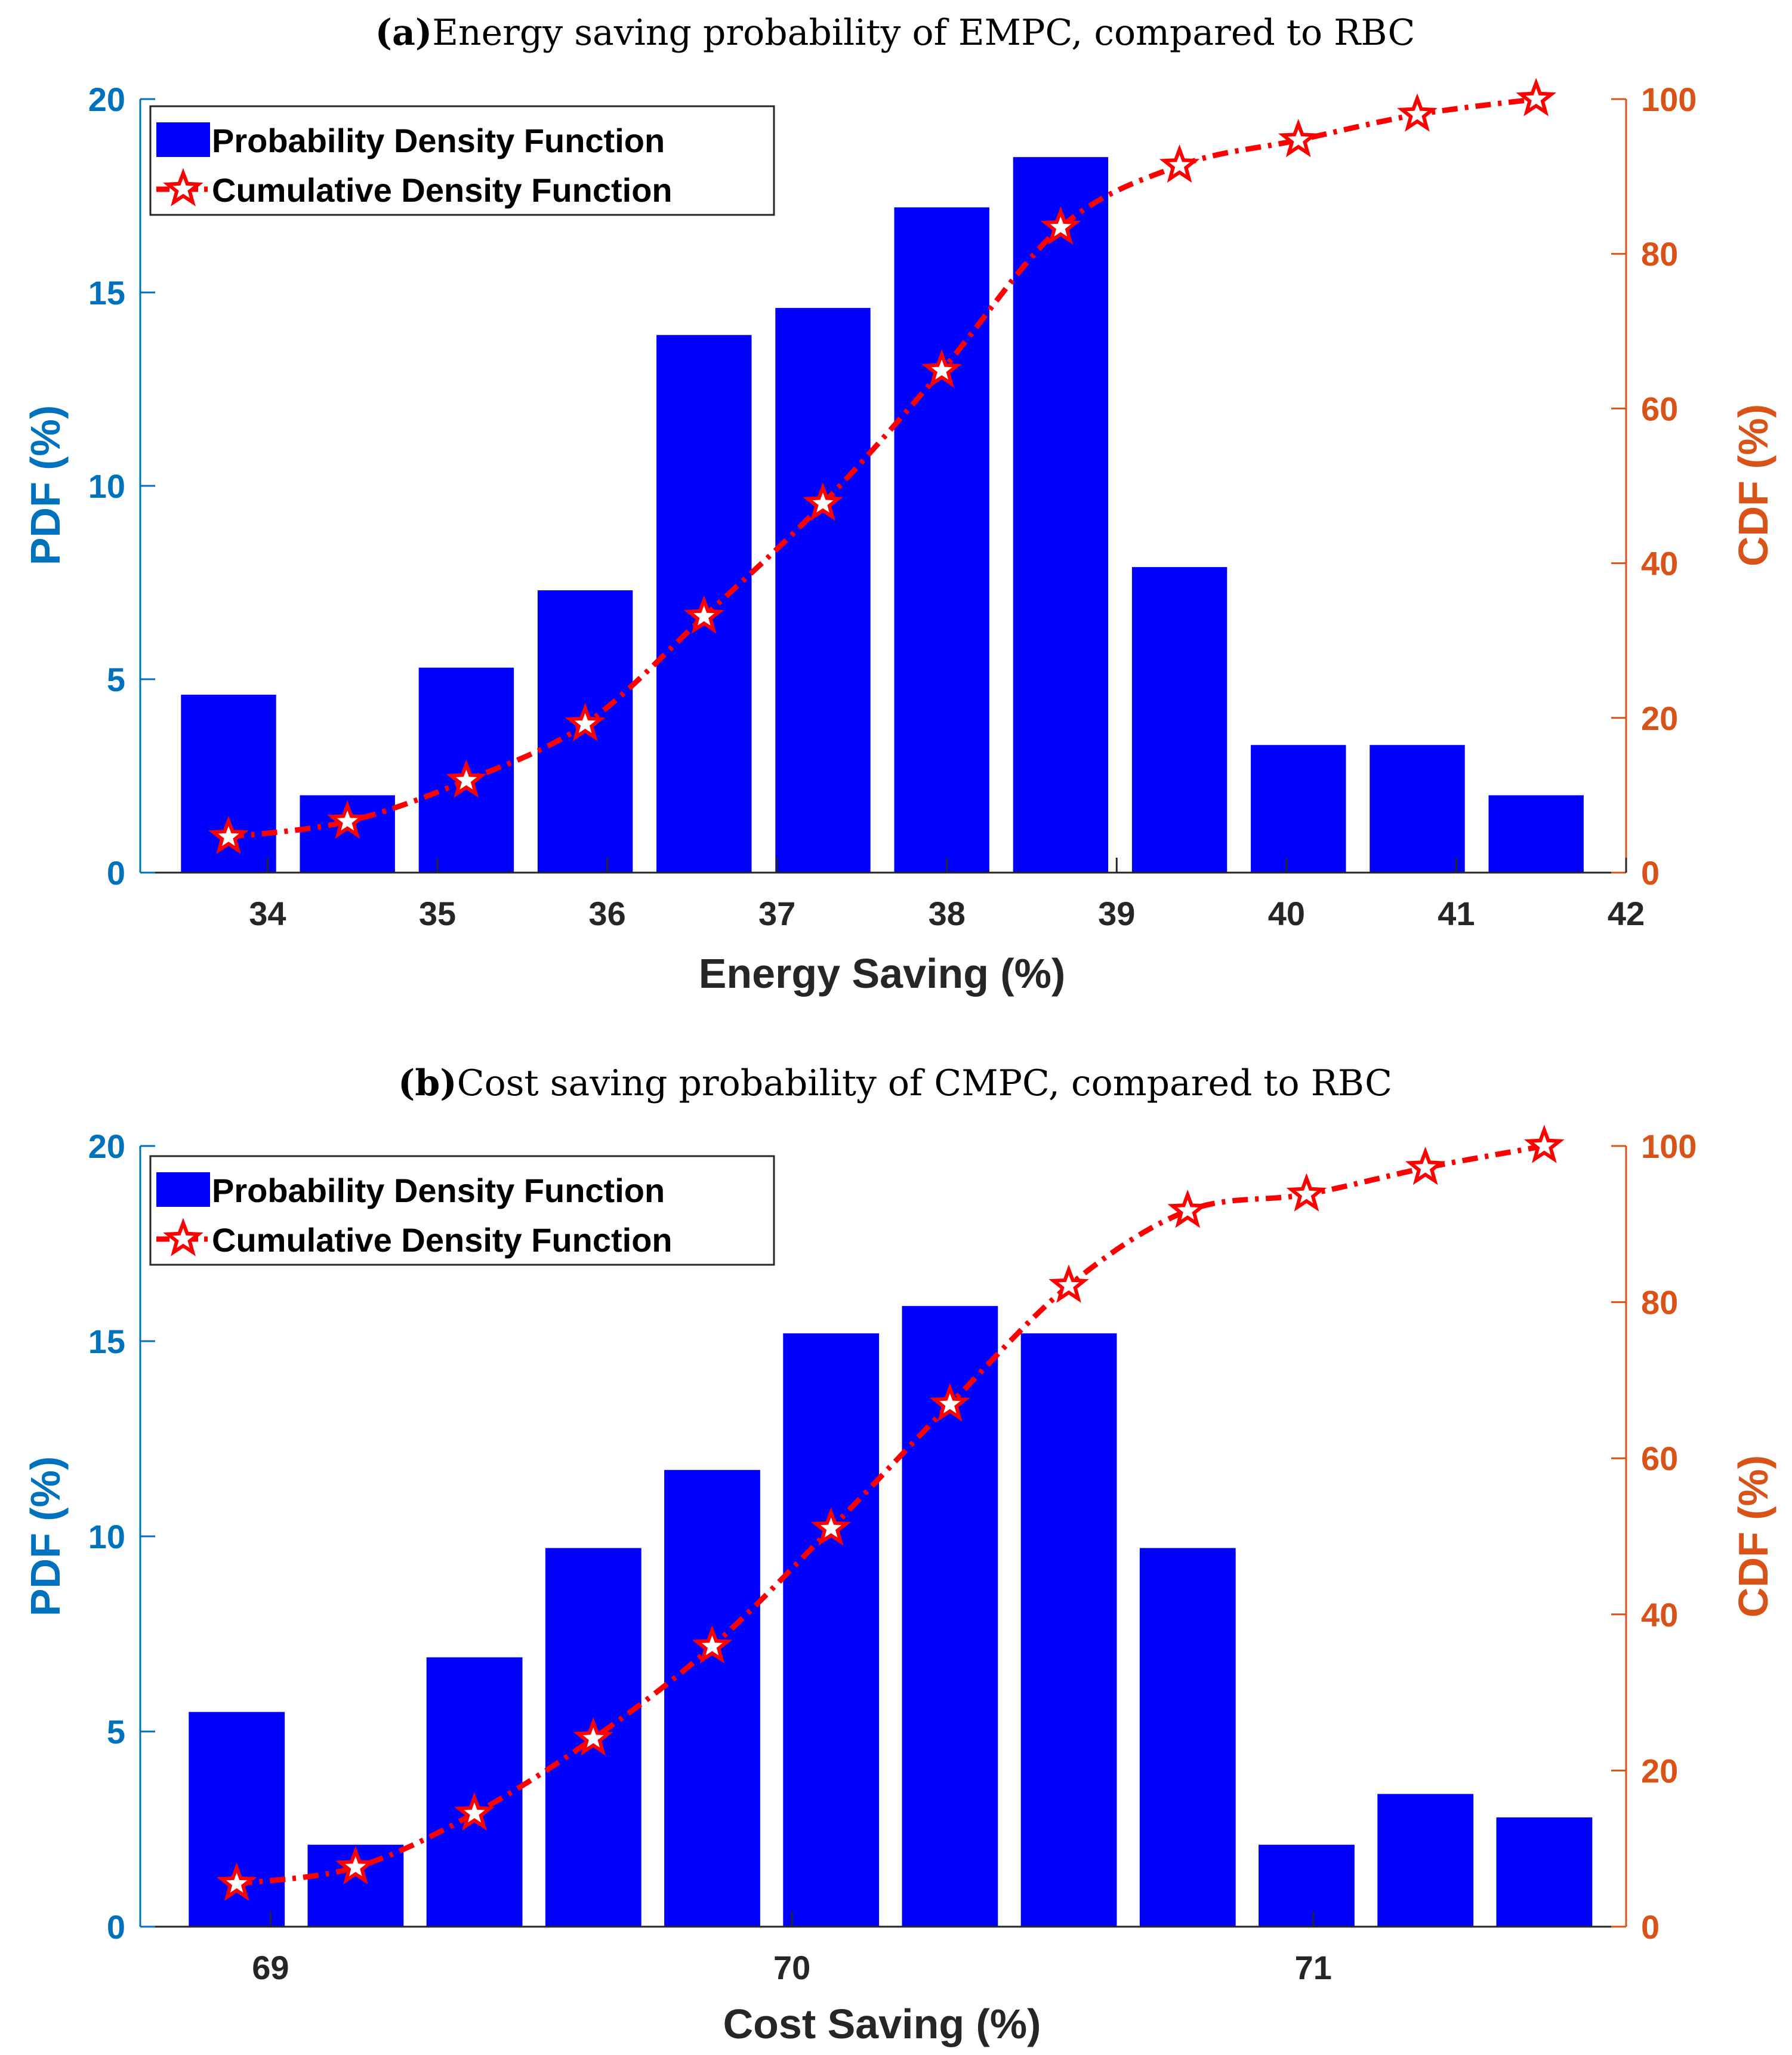  I want to click on panel-a-x-tick-label: 36, so click(606, 914).